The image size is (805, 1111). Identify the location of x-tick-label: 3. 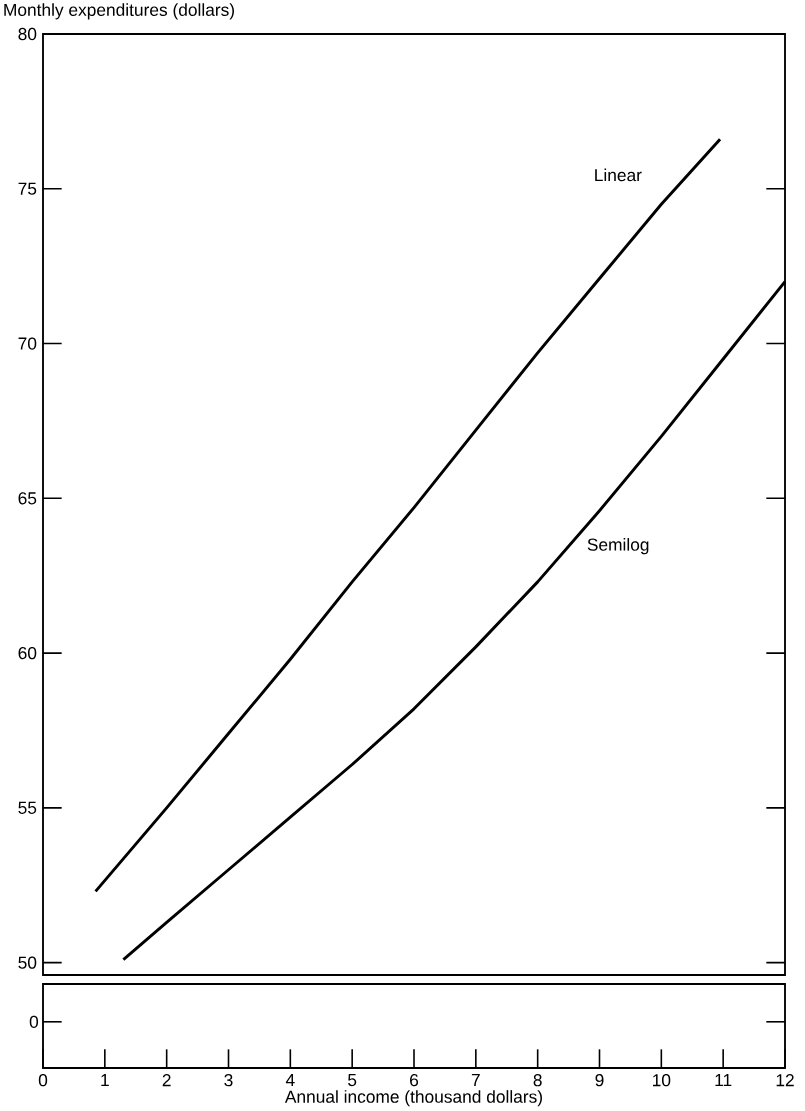
(228, 1080).